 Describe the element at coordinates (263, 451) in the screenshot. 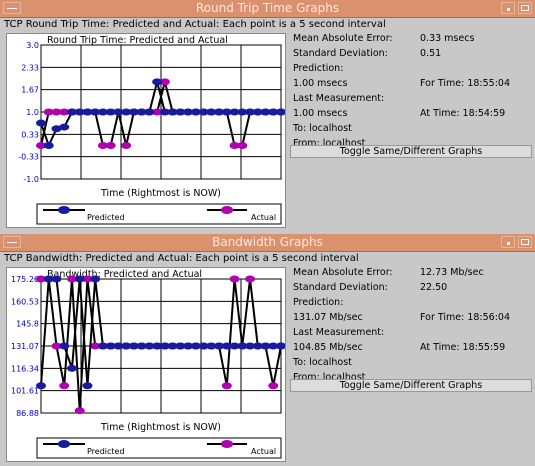

I see `legend-label-actual: Actual` at that location.